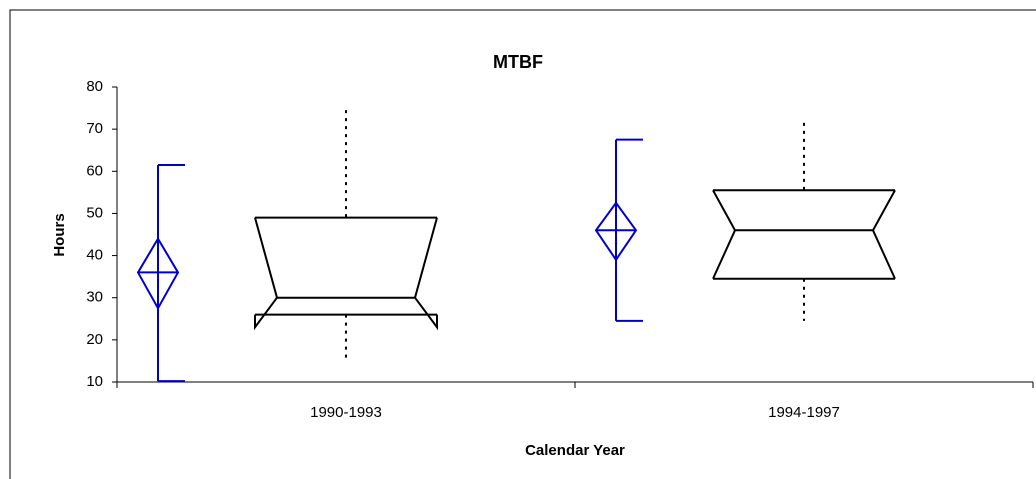  Describe the element at coordinates (94, 339) in the screenshot. I see `y-tick-label: 20` at that location.